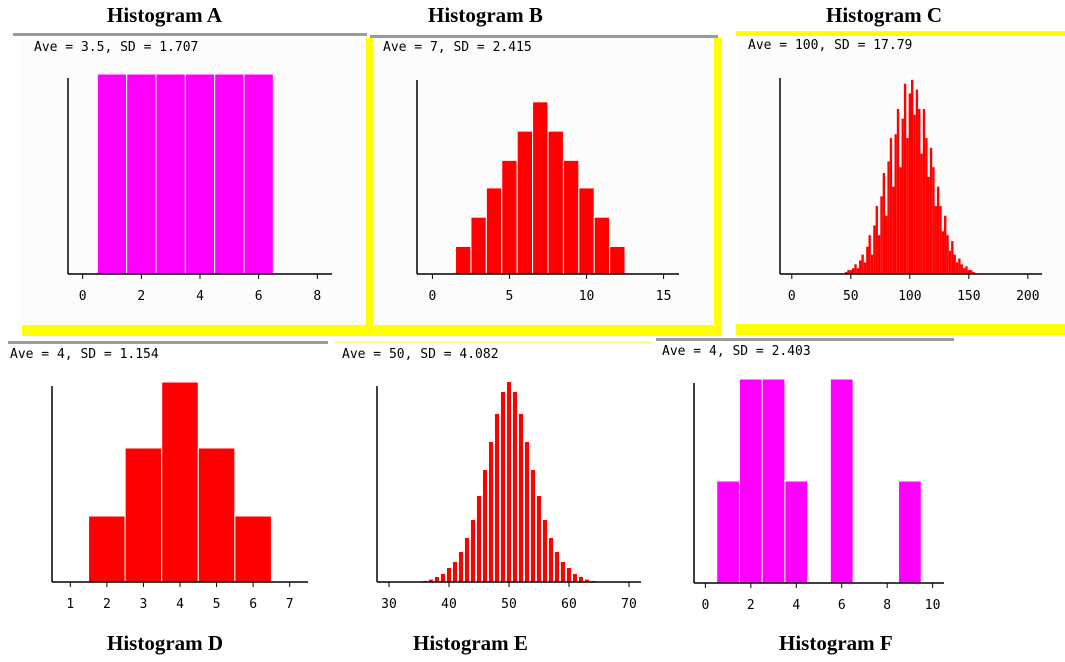  Describe the element at coordinates (107, 604) in the screenshot. I see `tick-label-d-1: 2` at that location.